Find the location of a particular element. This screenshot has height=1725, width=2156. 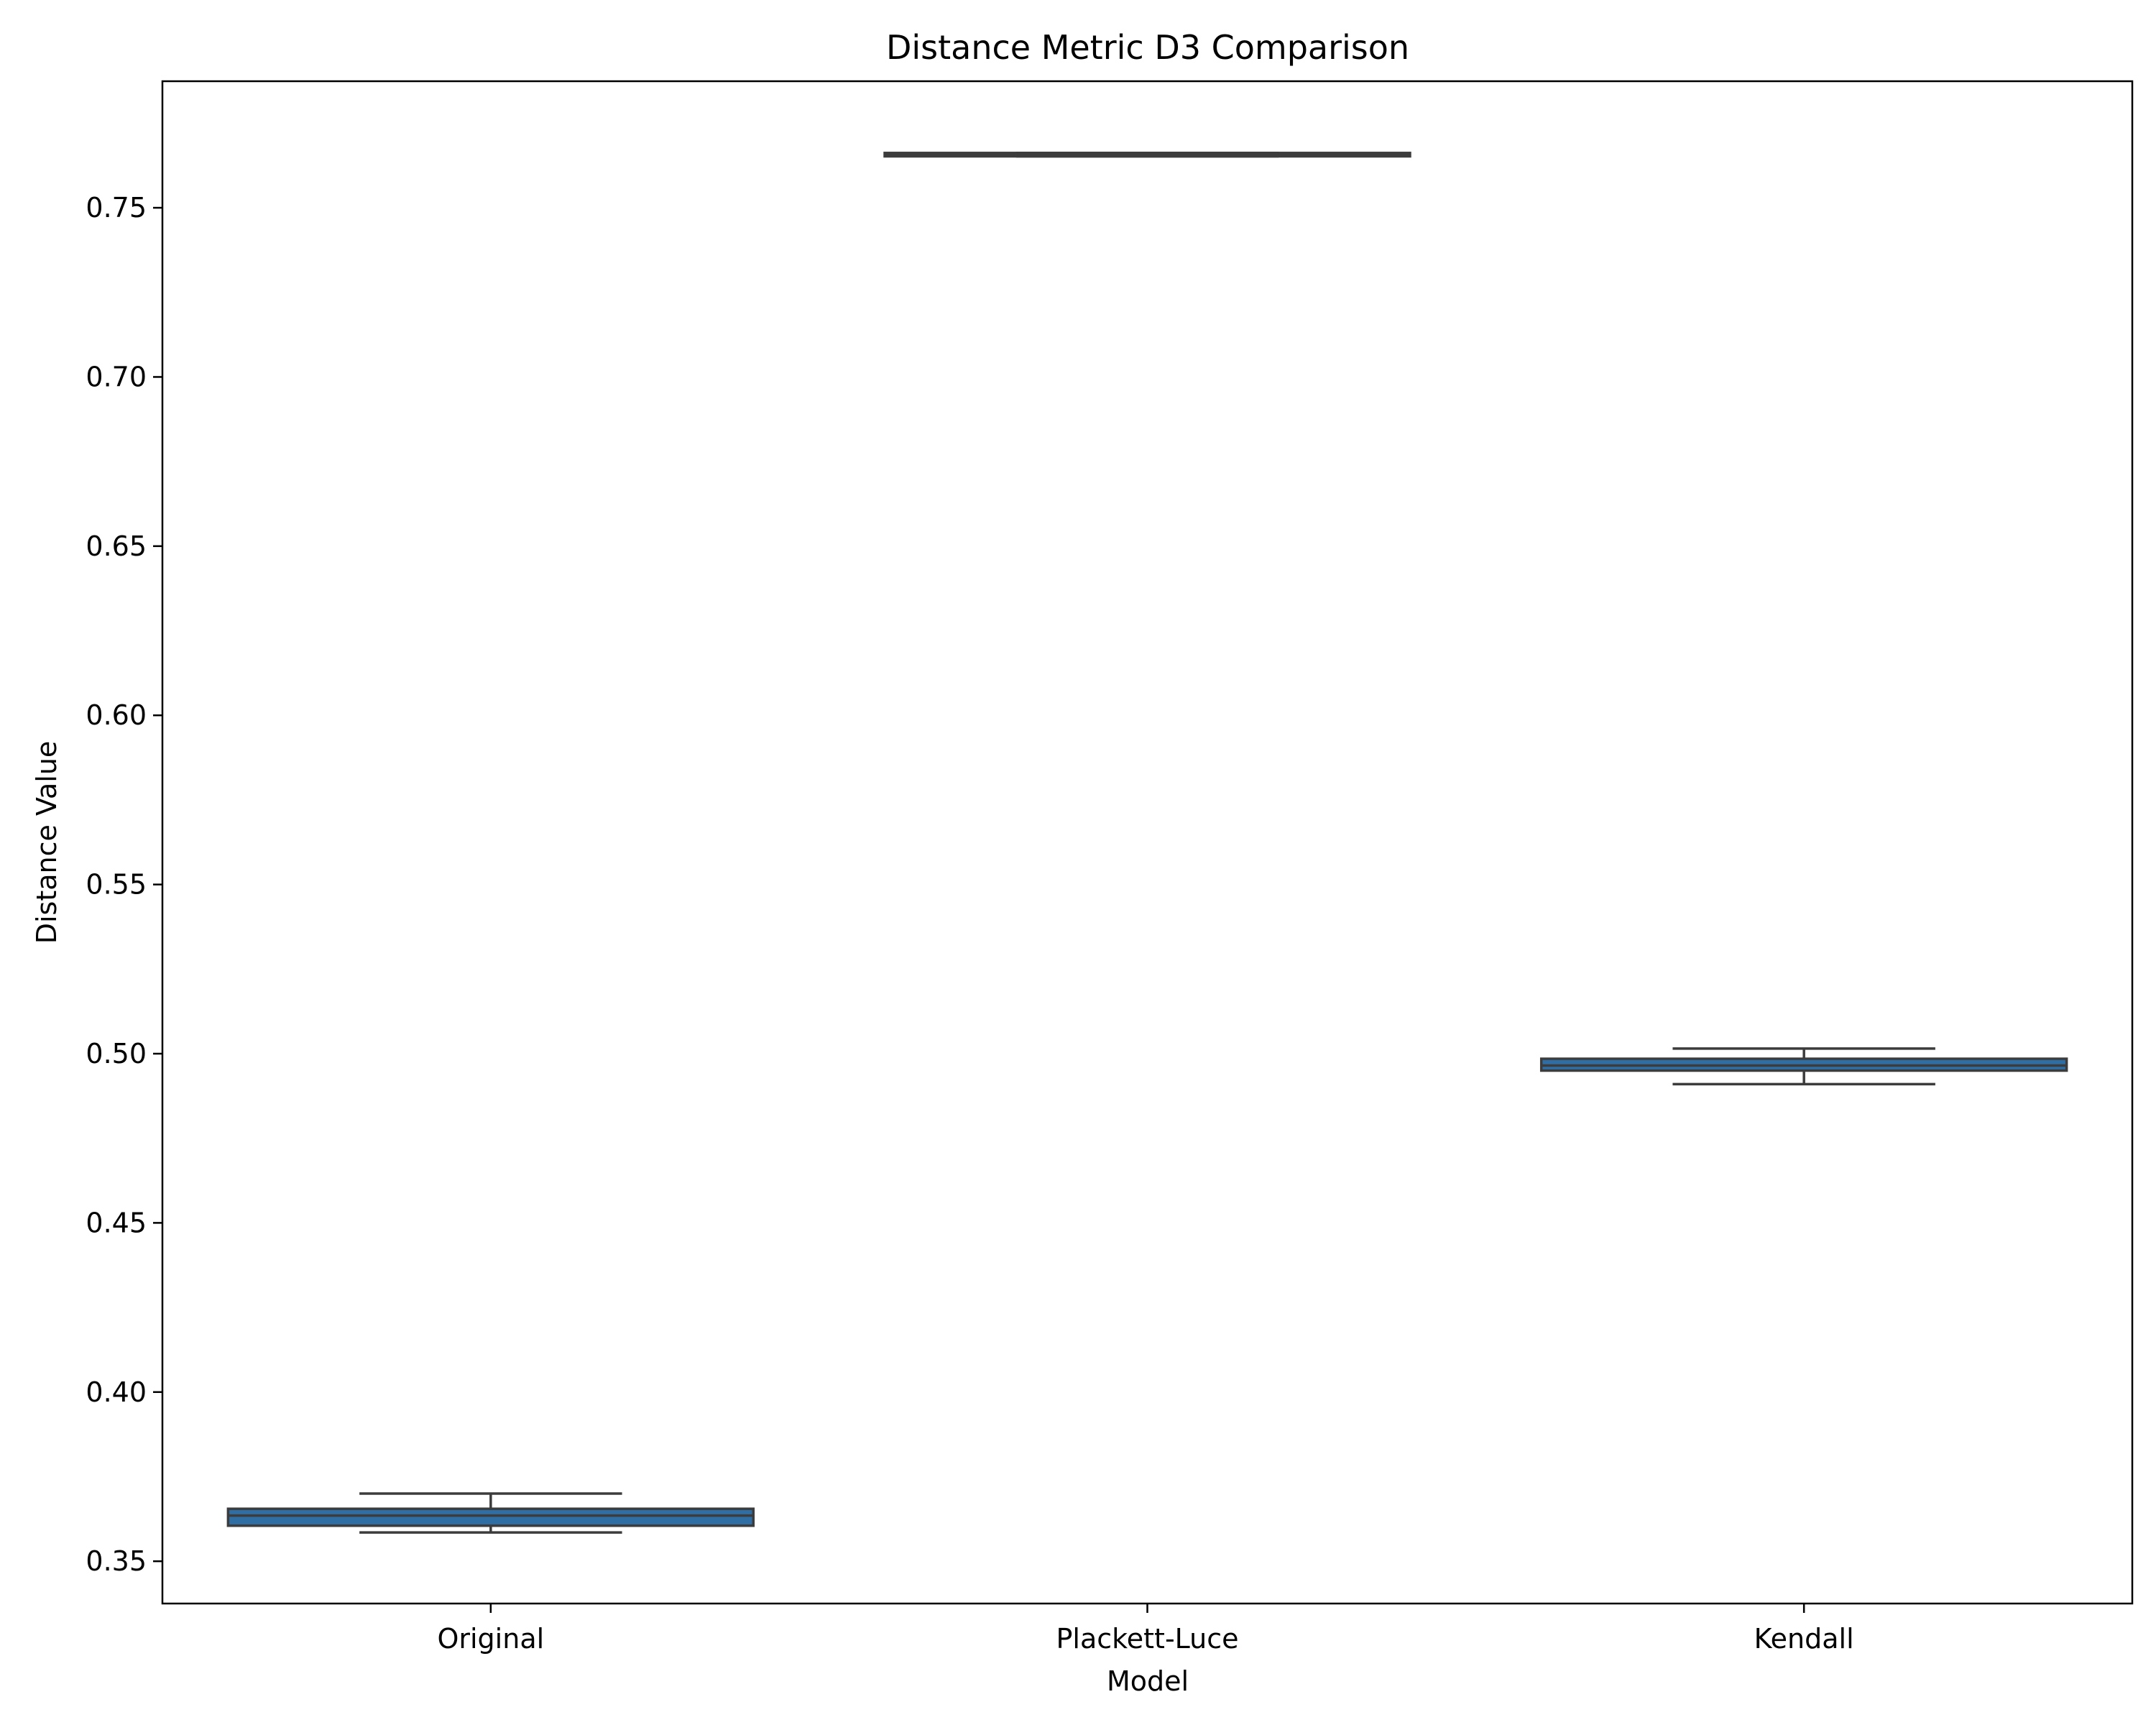

x-axis: Original Plackett-Luce Kendall is located at coordinates (1146, 1629).